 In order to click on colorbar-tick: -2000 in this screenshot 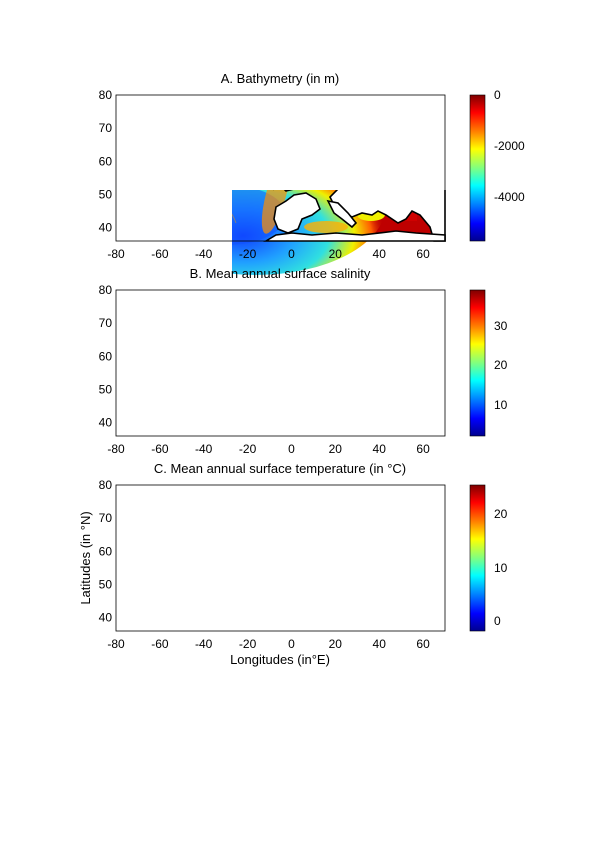, I will do `click(509, 146)`.